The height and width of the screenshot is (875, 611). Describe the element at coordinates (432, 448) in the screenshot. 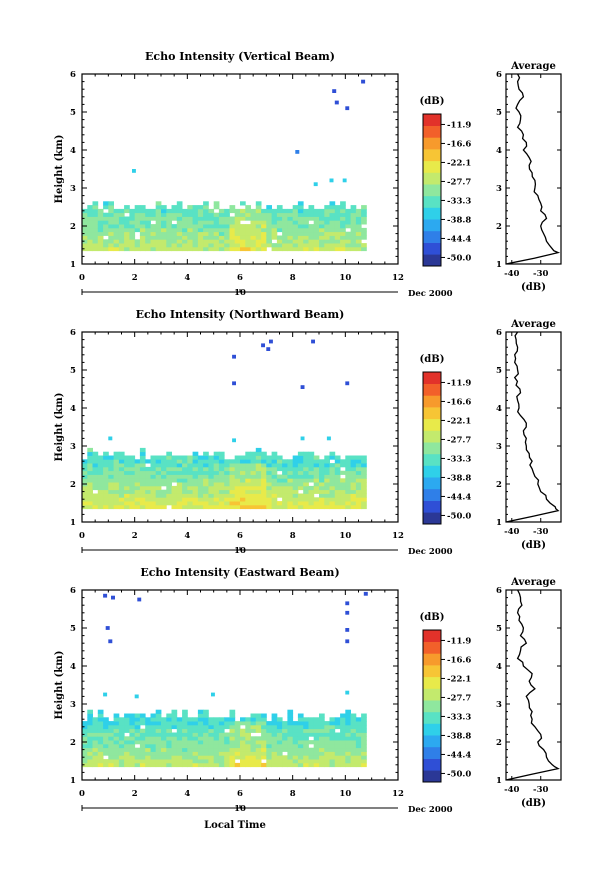

I see `colorbar-frame` at that location.